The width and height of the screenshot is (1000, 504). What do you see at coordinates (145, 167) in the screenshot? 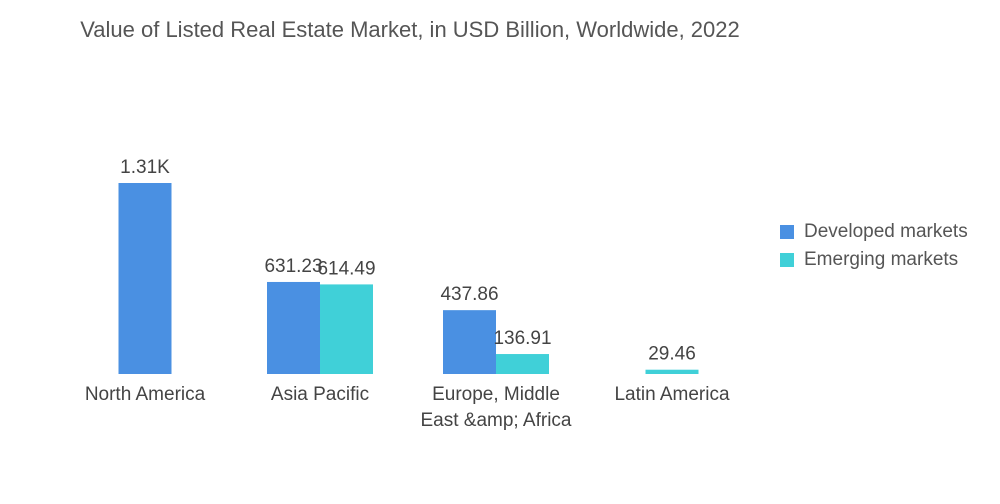
I see `data-label-developed-markets-north-america: 1.31K` at bounding box center [145, 167].